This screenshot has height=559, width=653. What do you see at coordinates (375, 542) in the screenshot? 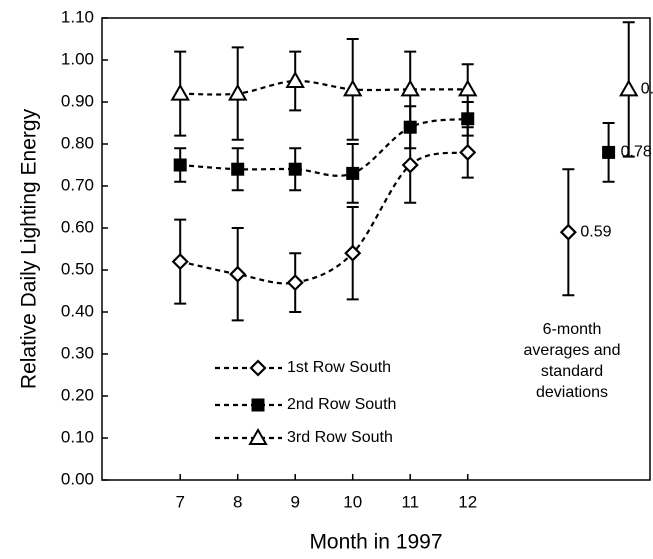
I see `x-axis-label: Month in 1997` at bounding box center [375, 542].